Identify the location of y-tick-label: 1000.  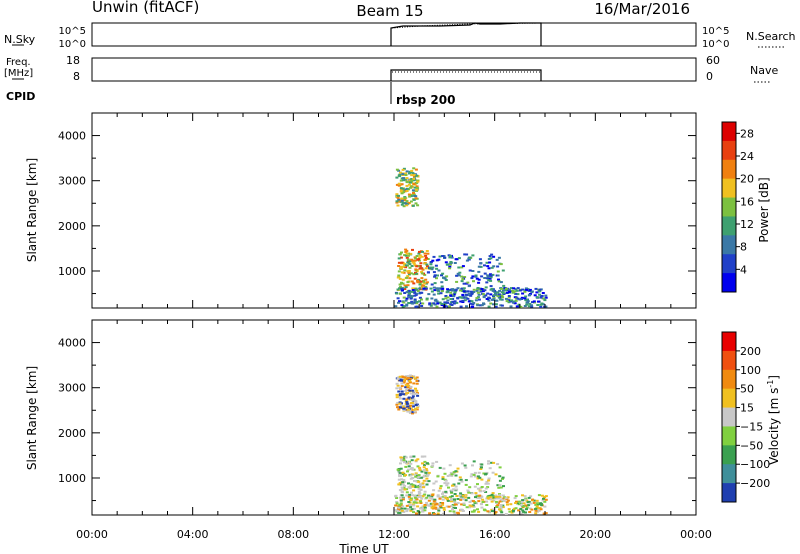
(72, 478).